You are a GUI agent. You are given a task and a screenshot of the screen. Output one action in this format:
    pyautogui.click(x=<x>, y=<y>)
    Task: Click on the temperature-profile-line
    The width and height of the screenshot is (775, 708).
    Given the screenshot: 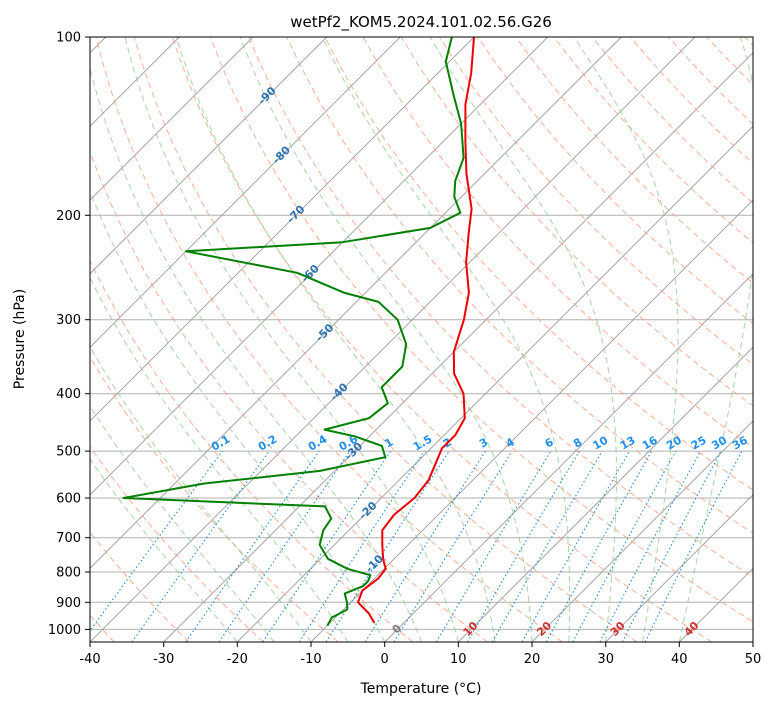 What is the action you would take?
    pyautogui.click(x=416, y=330)
    